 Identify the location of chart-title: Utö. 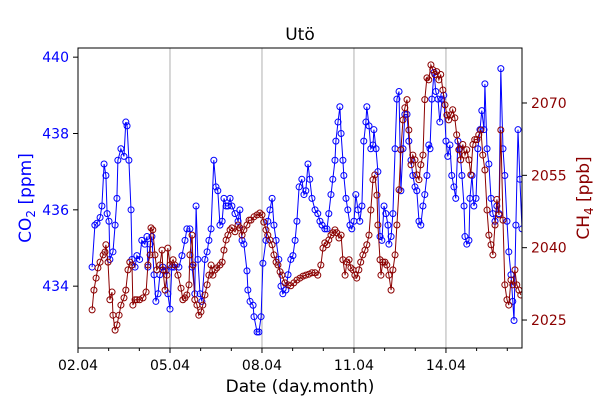
(300, 35).